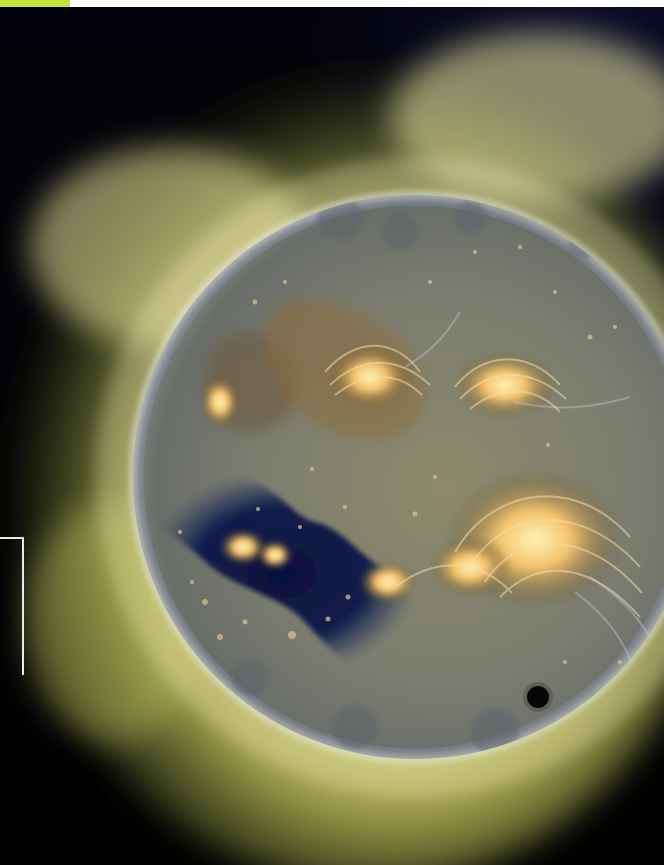 The image size is (664, 865). What do you see at coordinates (538, 697) in the screenshot?
I see `planet-transit-icon` at bounding box center [538, 697].